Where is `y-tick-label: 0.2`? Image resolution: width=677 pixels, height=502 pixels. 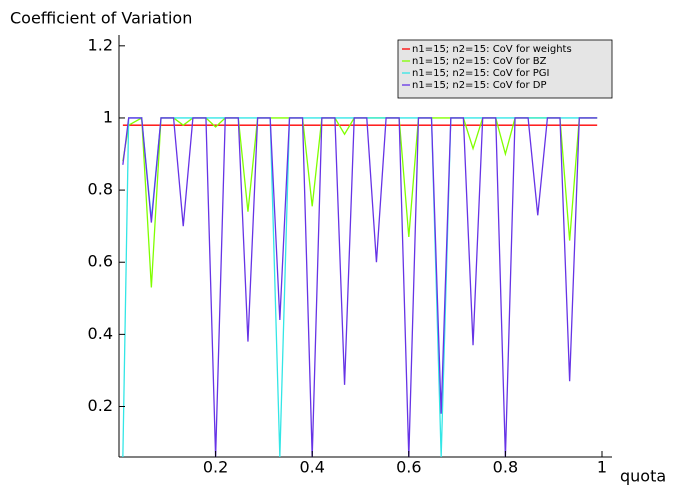
y-tick-label: 0.2 is located at coordinates (100, 405).